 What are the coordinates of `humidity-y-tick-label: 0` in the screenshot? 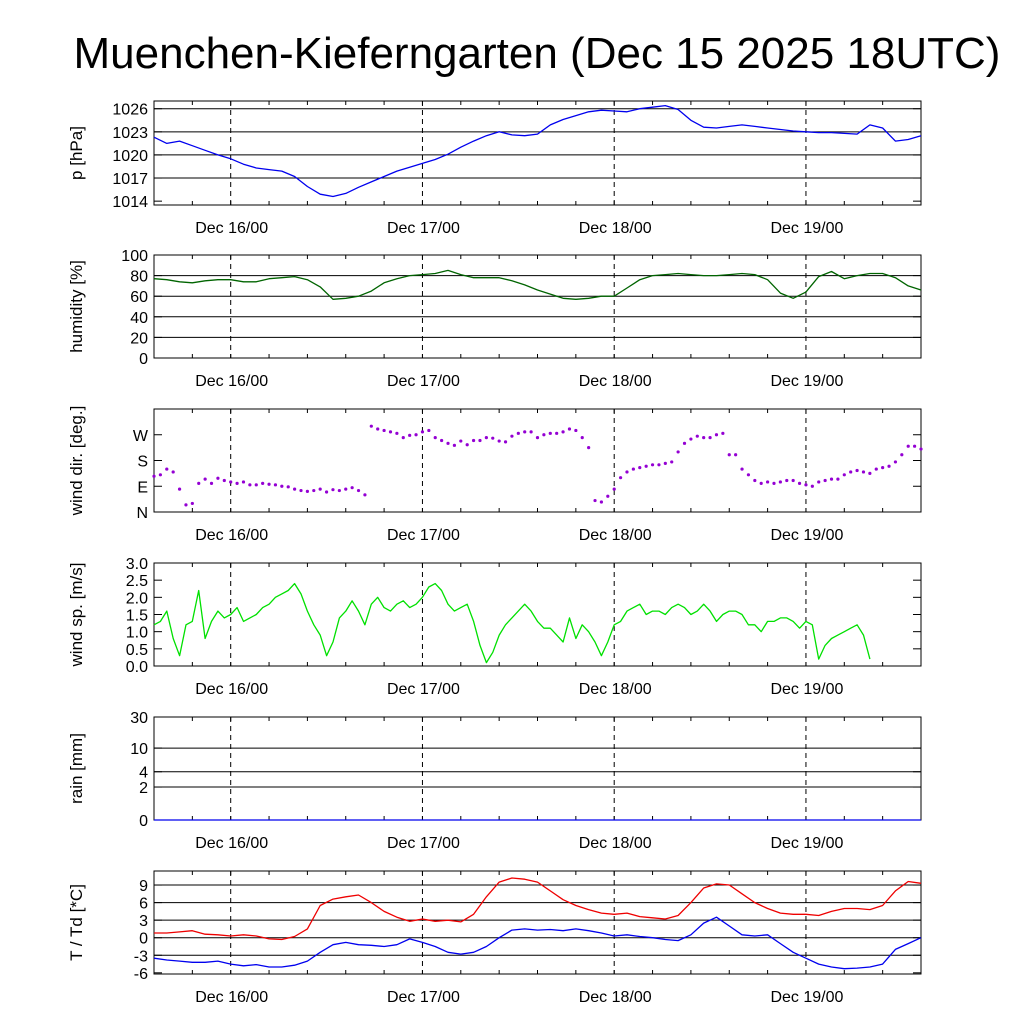 It's located at (143, 359).